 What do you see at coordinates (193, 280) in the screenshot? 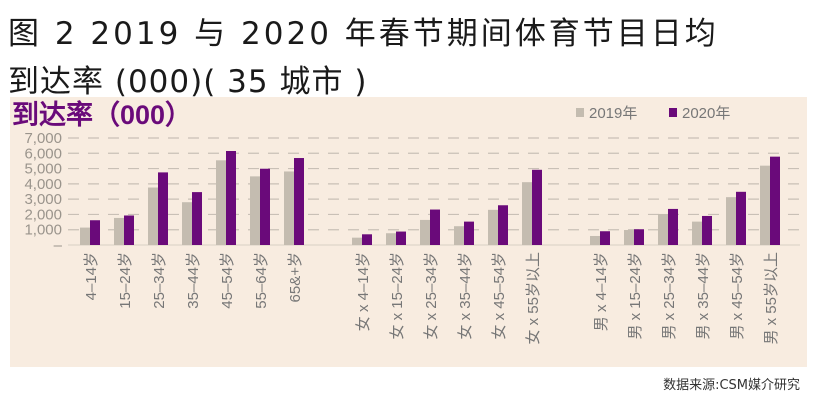
I see `x-tick-label: 35–44岁` at bounding box center [193, 280].